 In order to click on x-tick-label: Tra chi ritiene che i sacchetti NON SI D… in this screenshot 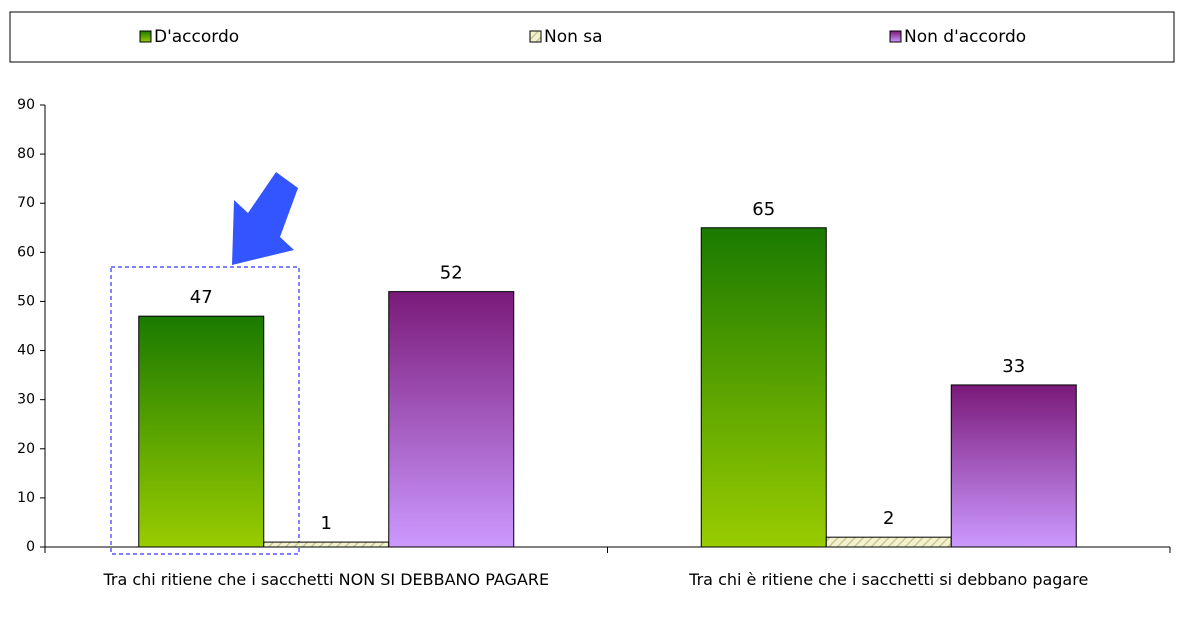, I will do `click(326, 579)`.